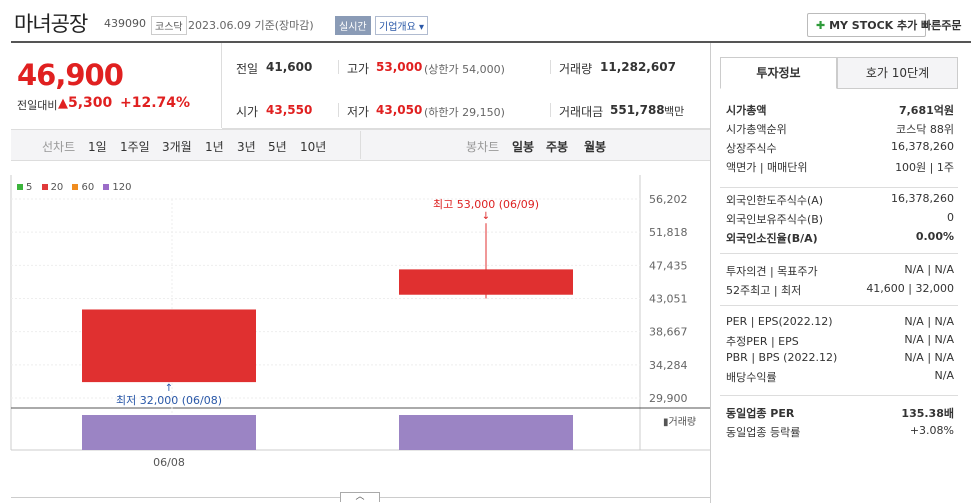 The image size is (975, 503). I want to click on period-1d: 1일, so click(97, 147).